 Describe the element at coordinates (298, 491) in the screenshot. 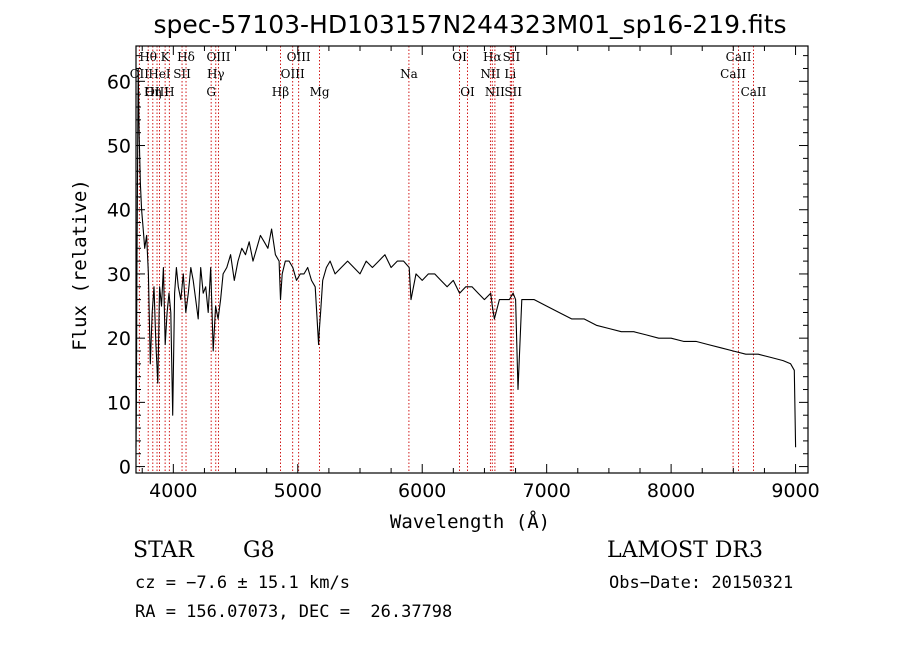

I see `x-tick-label: 5000` at that location.